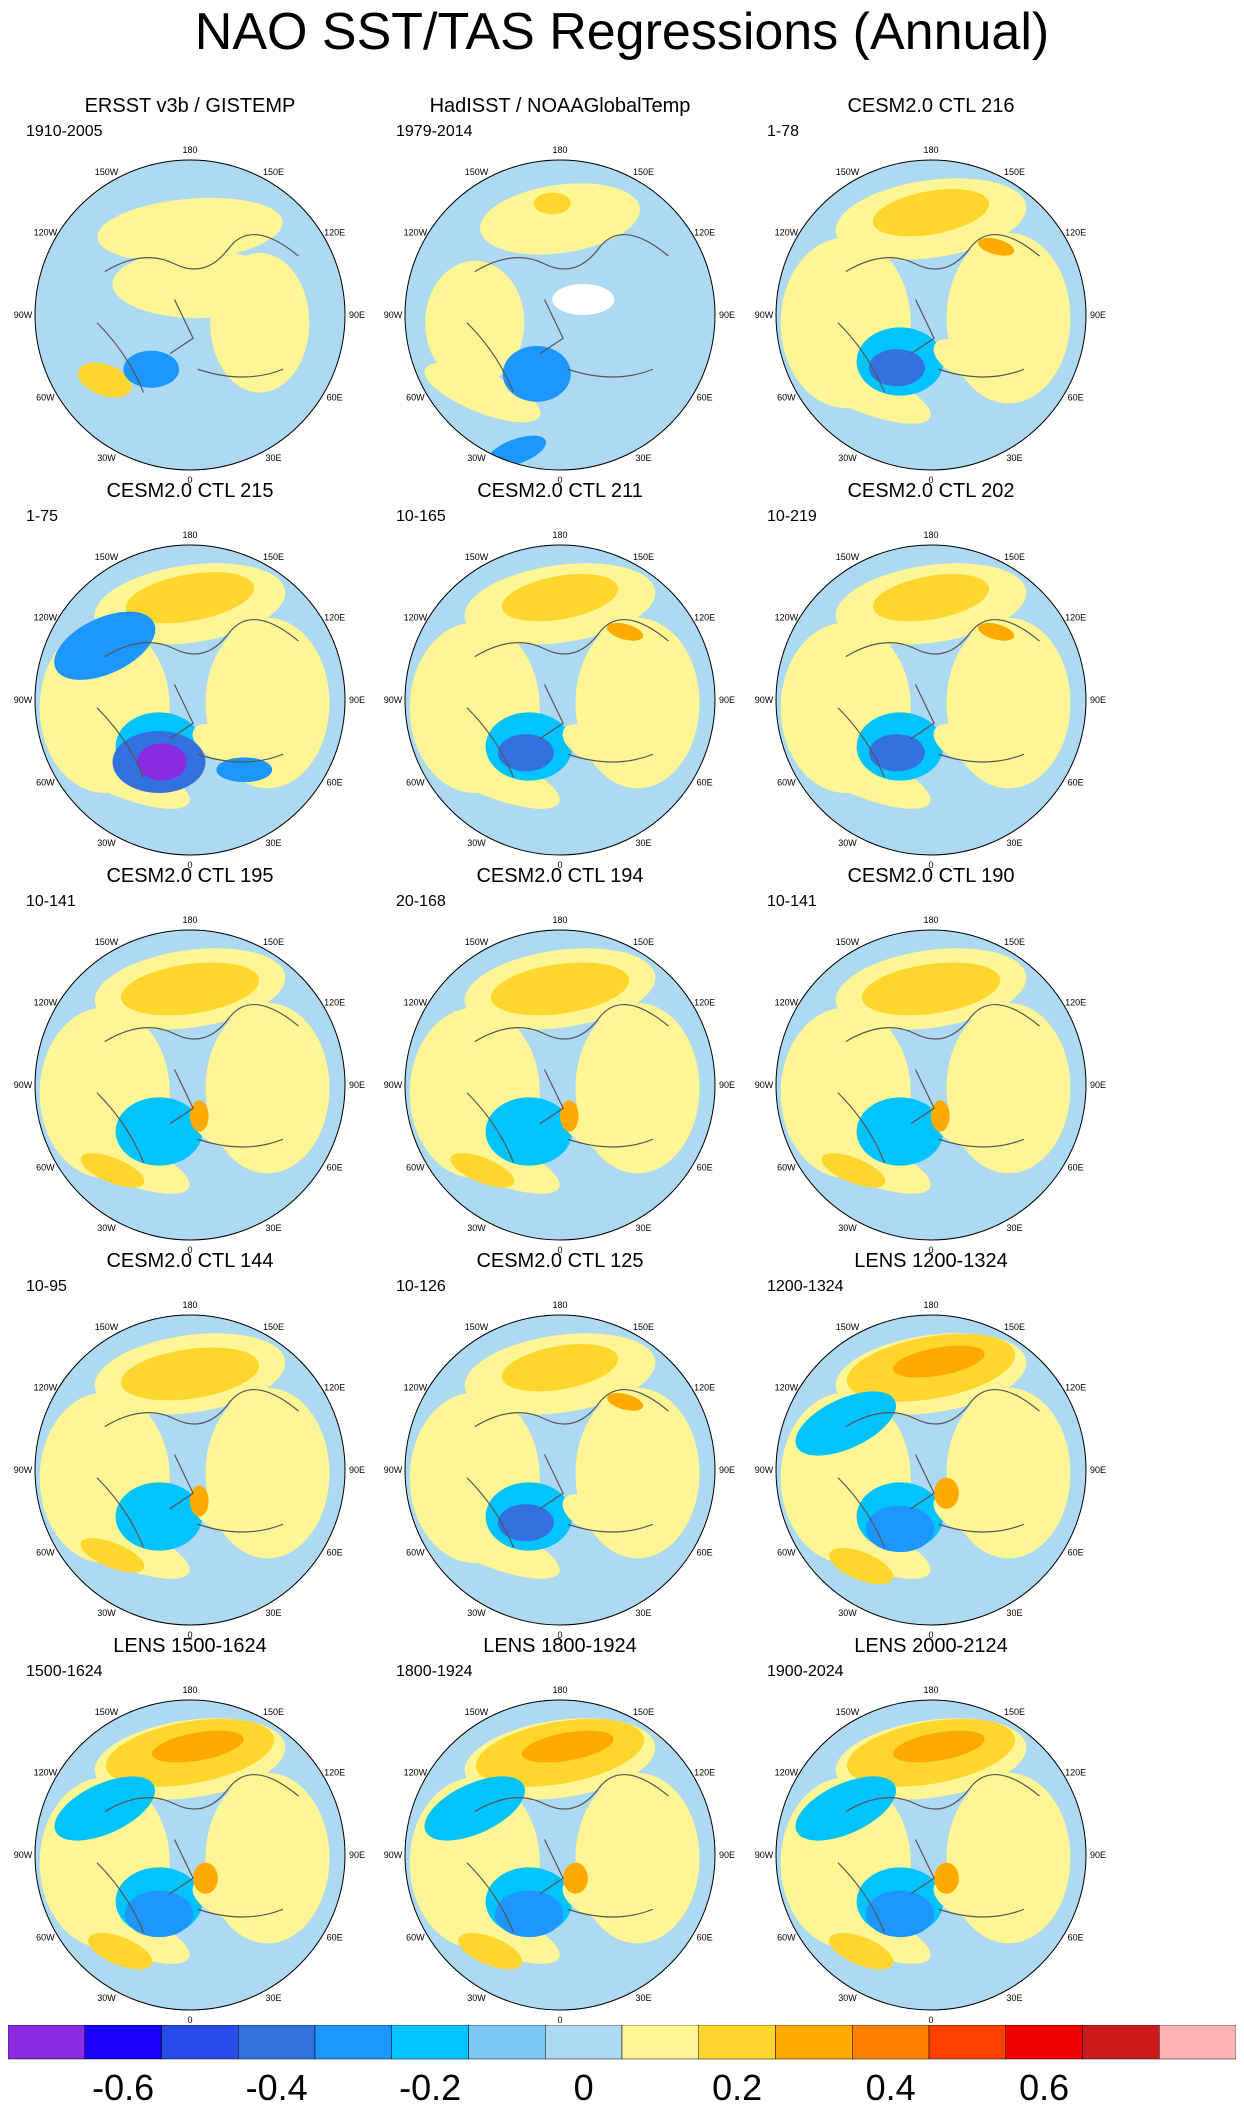 The image size is (1244, 2111). I want to click on panel-period: 1979-2014, so click(434, 131).